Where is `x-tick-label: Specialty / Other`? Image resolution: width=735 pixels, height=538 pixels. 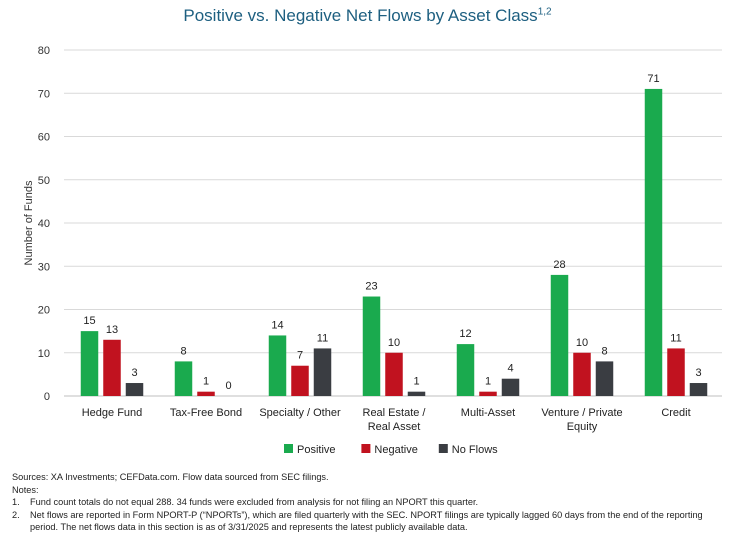
x-tick-label: Specialty / Other is located at coordinates (300, 413).